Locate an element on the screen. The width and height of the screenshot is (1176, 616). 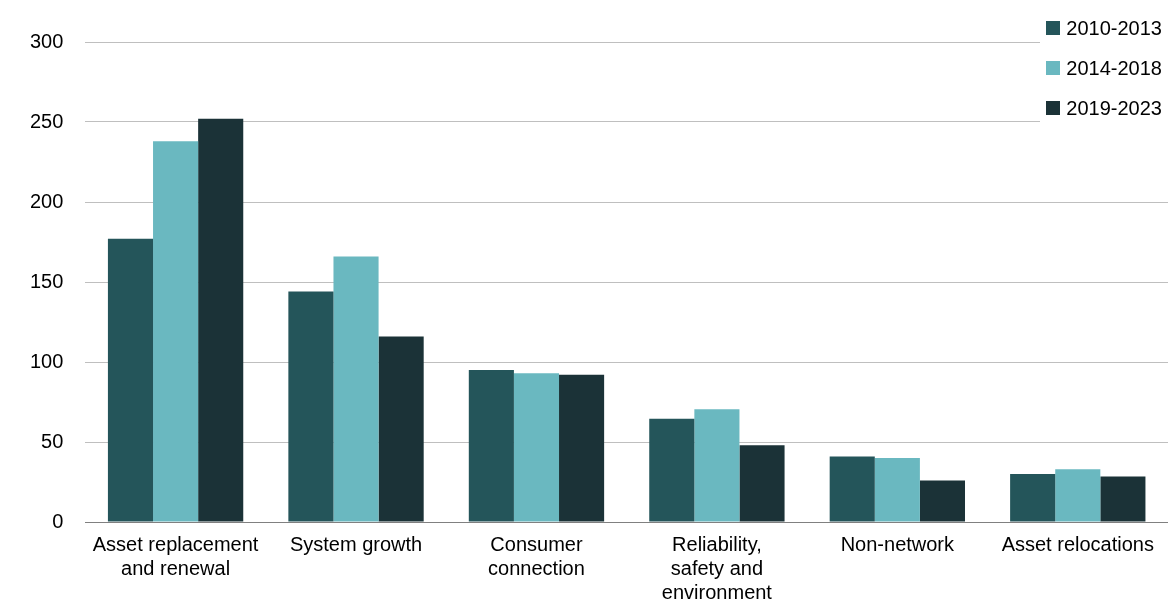
x-tick-label: Non-network is located at coordinates (898, 543).